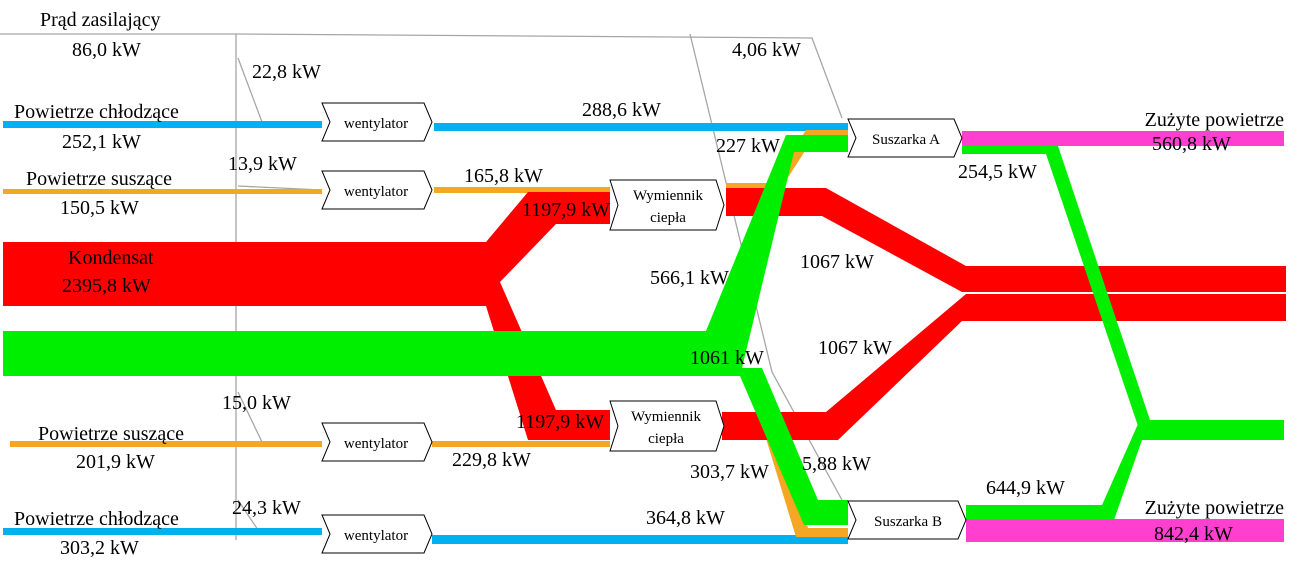  Describe the element at coordinates (766, 50) in the screenshot. I see `electricity-dryer-a-value: 4,06 kW` at that location.